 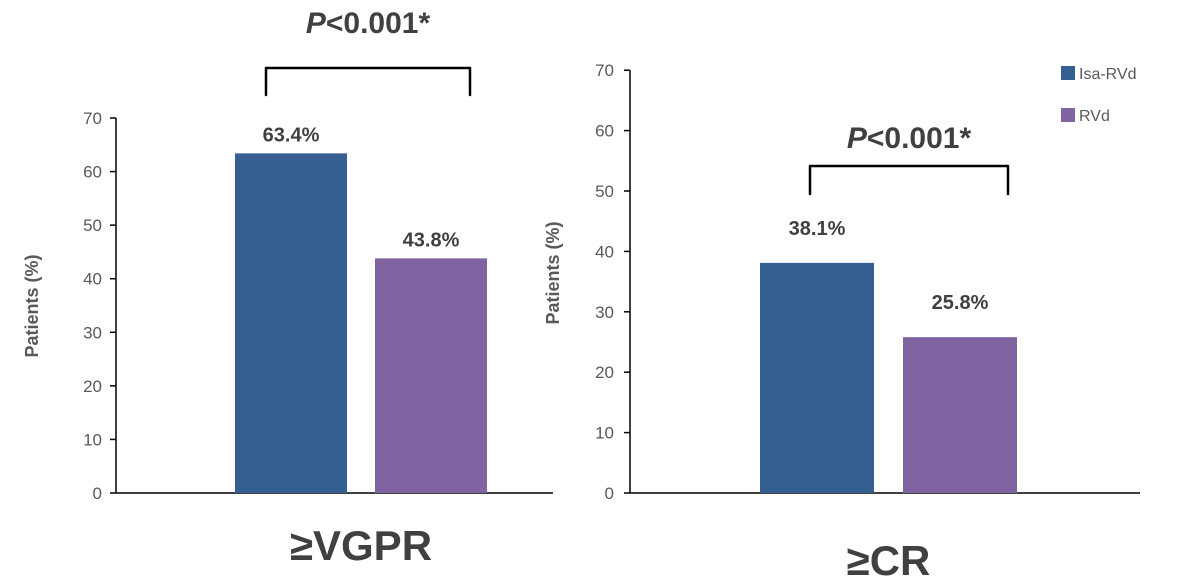 What do you see at coordinates (291, 135) in the screenshot?
I see `data-label: 63.4%` at bounding box center [291, 135].